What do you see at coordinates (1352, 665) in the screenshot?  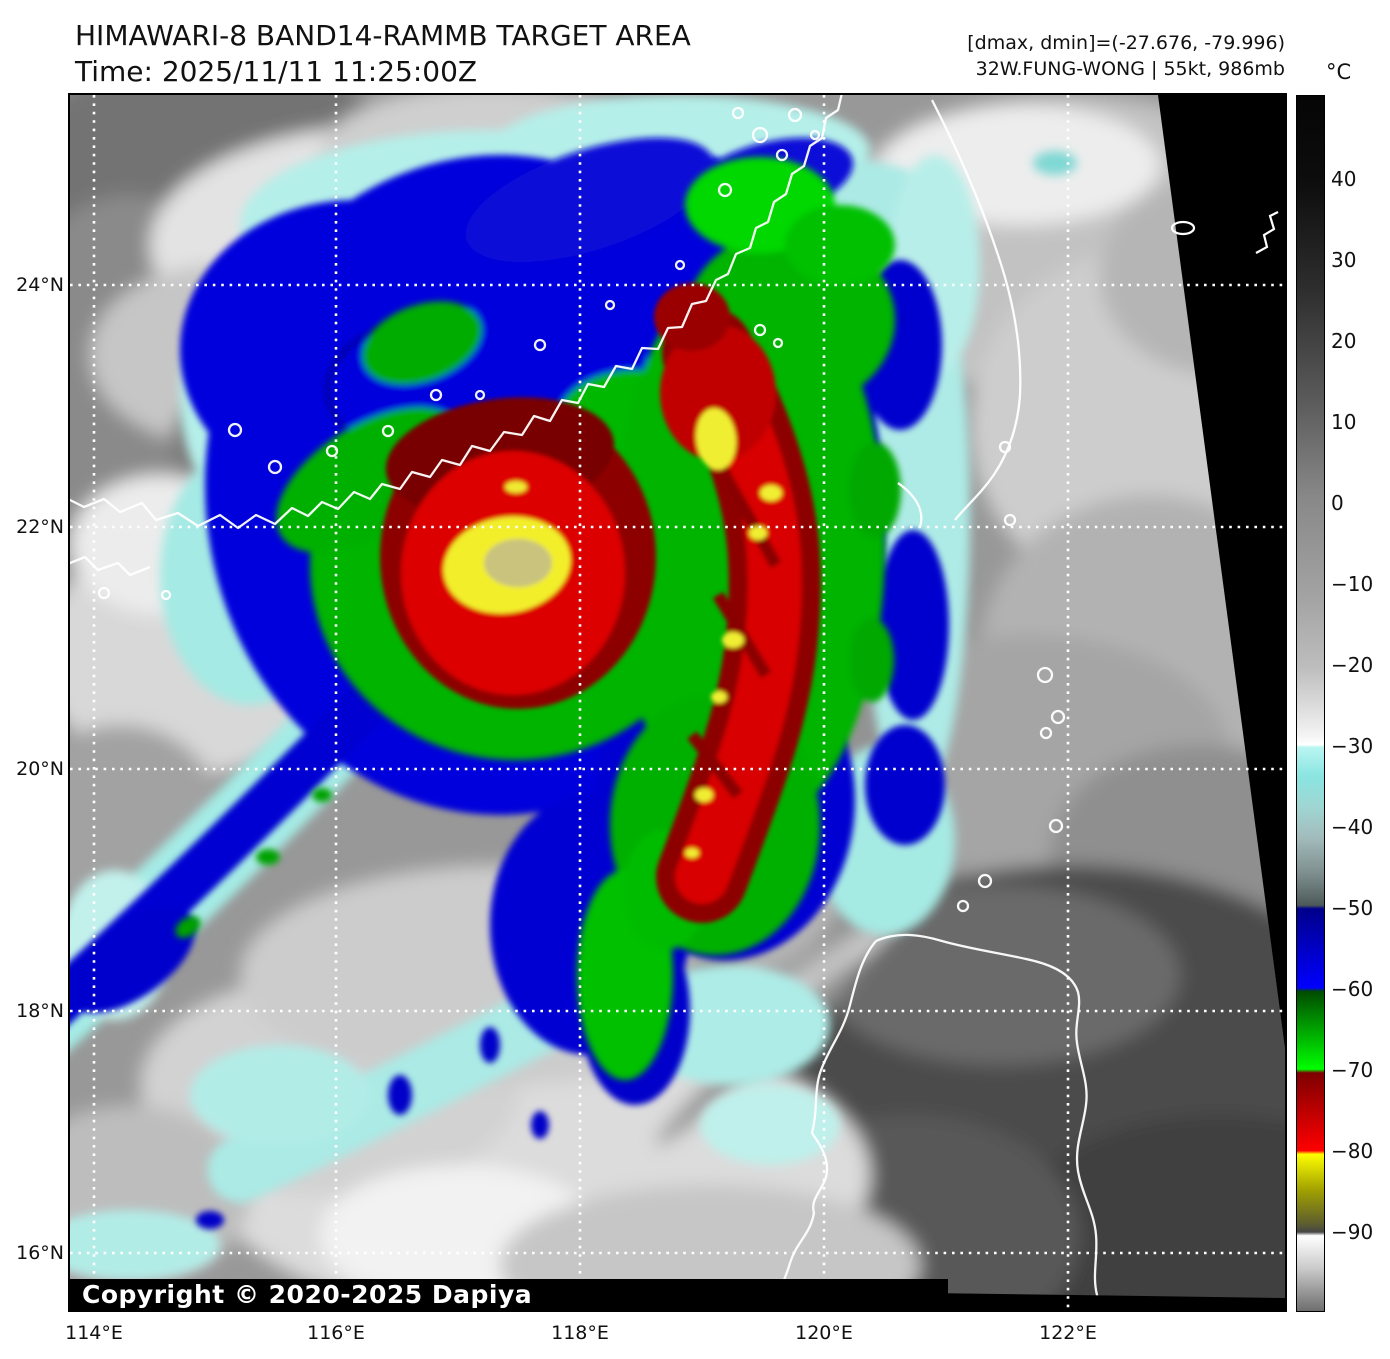 I see `colorbar-tick-label: −20` at bounding box center [1352, 665].